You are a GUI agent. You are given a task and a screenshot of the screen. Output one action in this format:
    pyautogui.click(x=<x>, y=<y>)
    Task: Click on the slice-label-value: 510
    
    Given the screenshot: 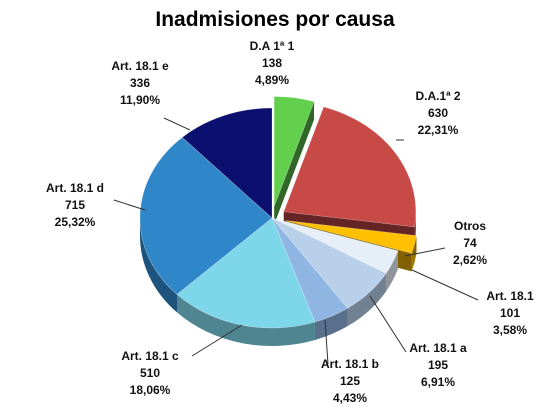 What is the action you would take?
    pyautogui.click(x=150, y=373)
    